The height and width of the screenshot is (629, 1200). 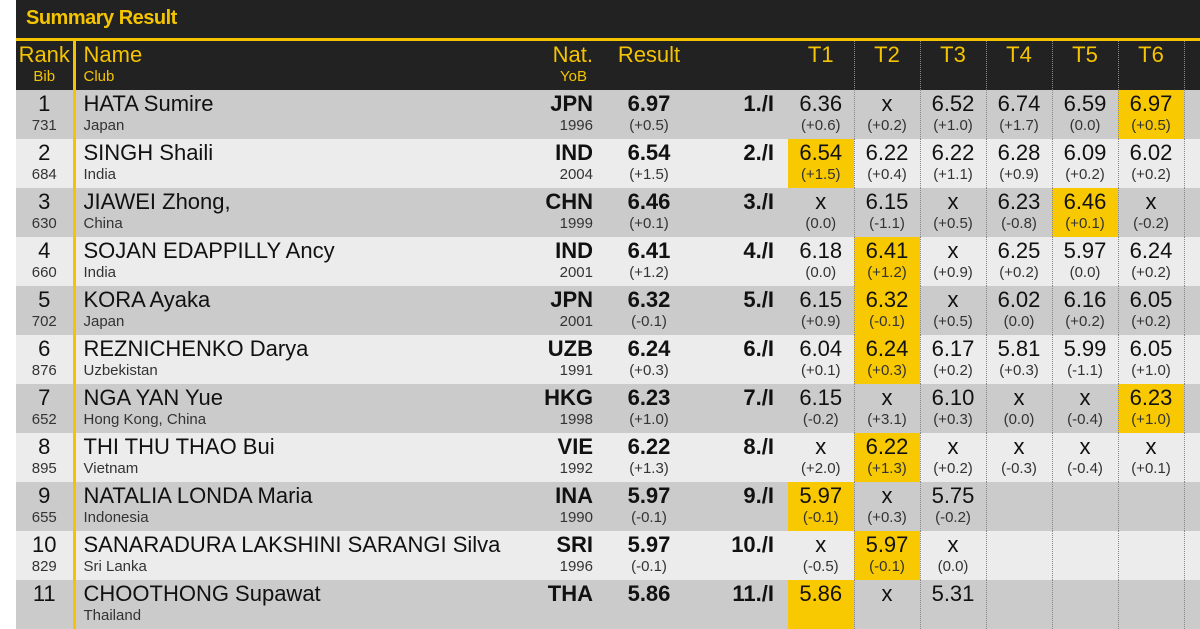 I want to click on rank-cell: 3 630, so click(x=46, y=212).